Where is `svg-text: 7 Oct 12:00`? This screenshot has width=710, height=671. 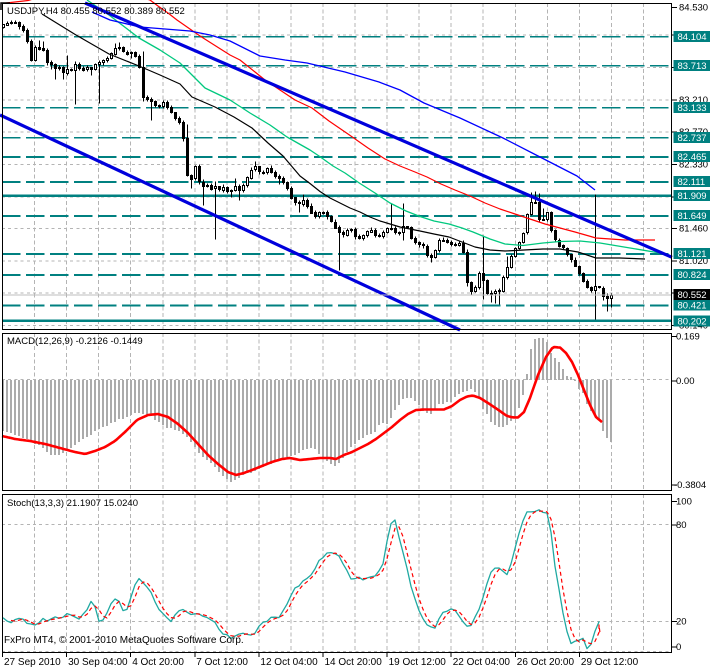
svg-text: 7 Oct 12:00 is located at coordinates (222, 662).